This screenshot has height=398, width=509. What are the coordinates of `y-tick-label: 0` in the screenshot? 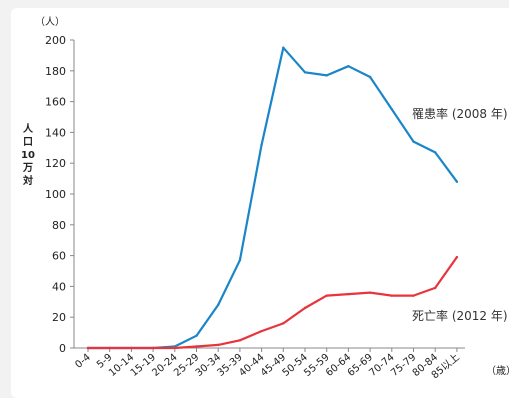 It's located at (62, 348).